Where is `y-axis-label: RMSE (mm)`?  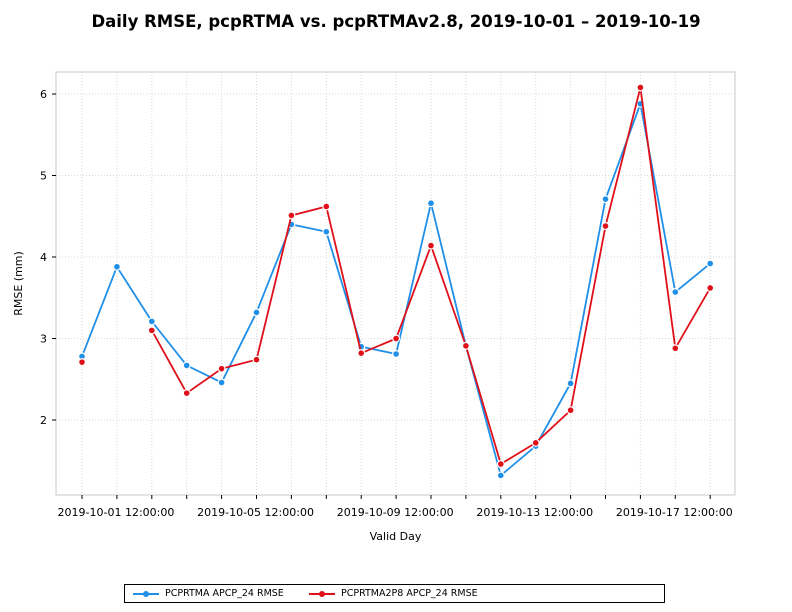 y-axis-label: RMSE (mm) is located at coordinates (18, 283).